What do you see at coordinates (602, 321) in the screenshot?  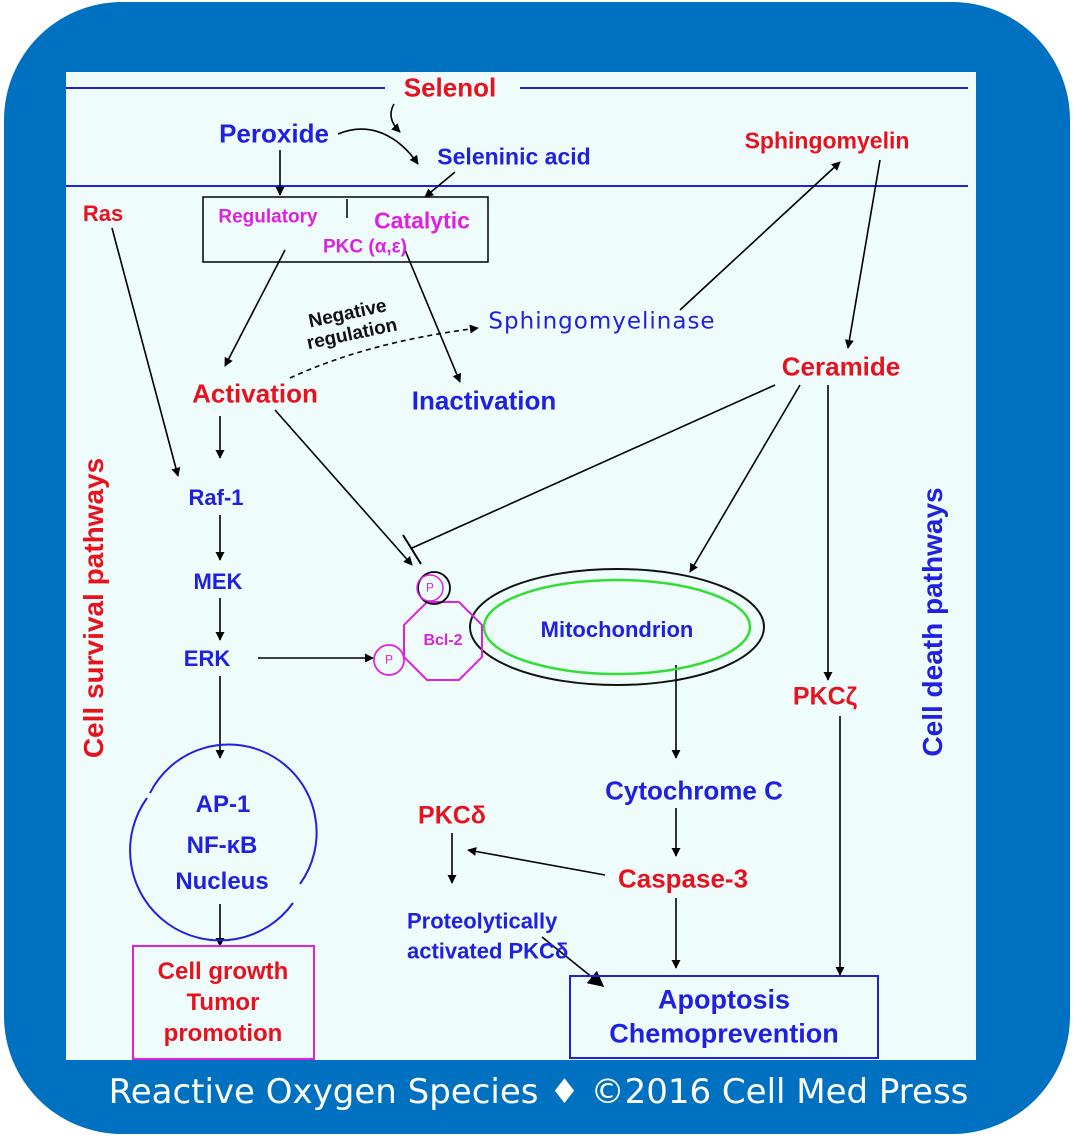 I see `sphingomyelinase-label: Sphingomyelinase` at bounding box center [602, 321].